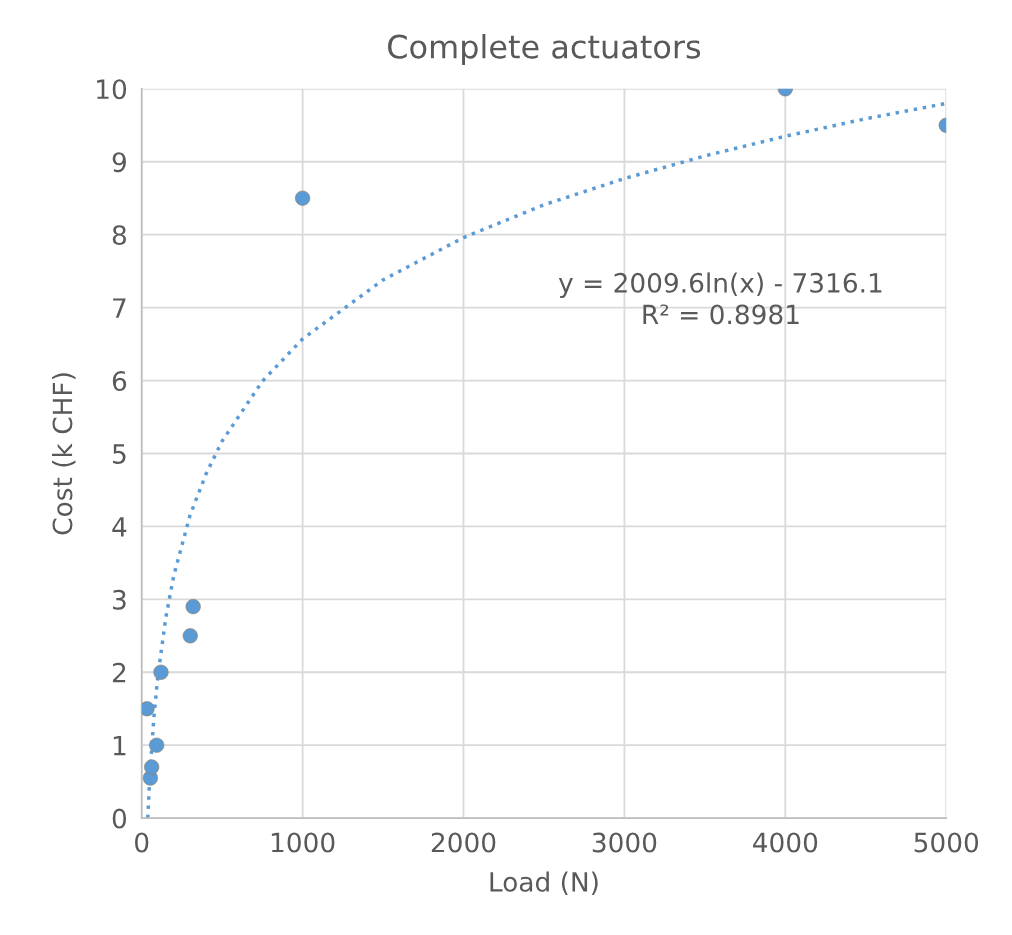 This screenshot has width=1012, height=935. I want to click on x-axis-title: Load (N), so click(544, 883).